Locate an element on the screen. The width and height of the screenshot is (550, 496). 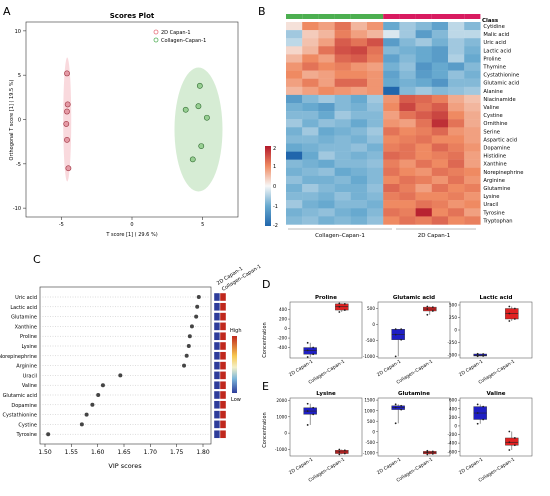
boxplot-y-tick-label: -500 is located at coordinates (370, 442).